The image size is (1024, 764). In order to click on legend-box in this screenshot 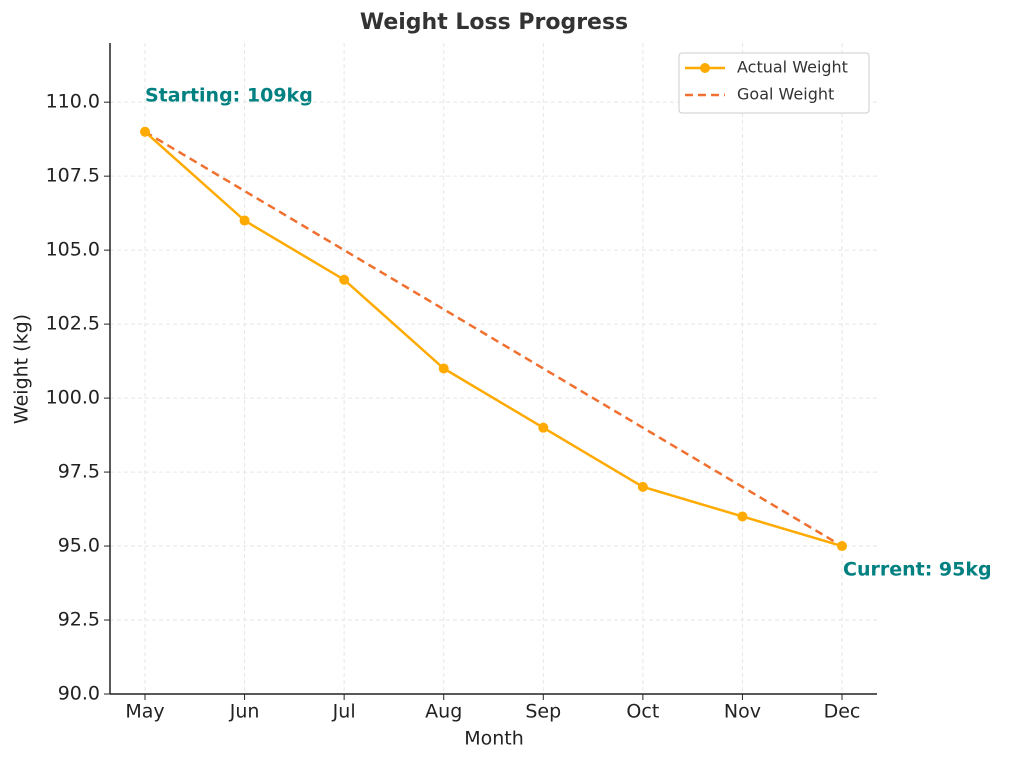, I will do `click(774, 83)`.